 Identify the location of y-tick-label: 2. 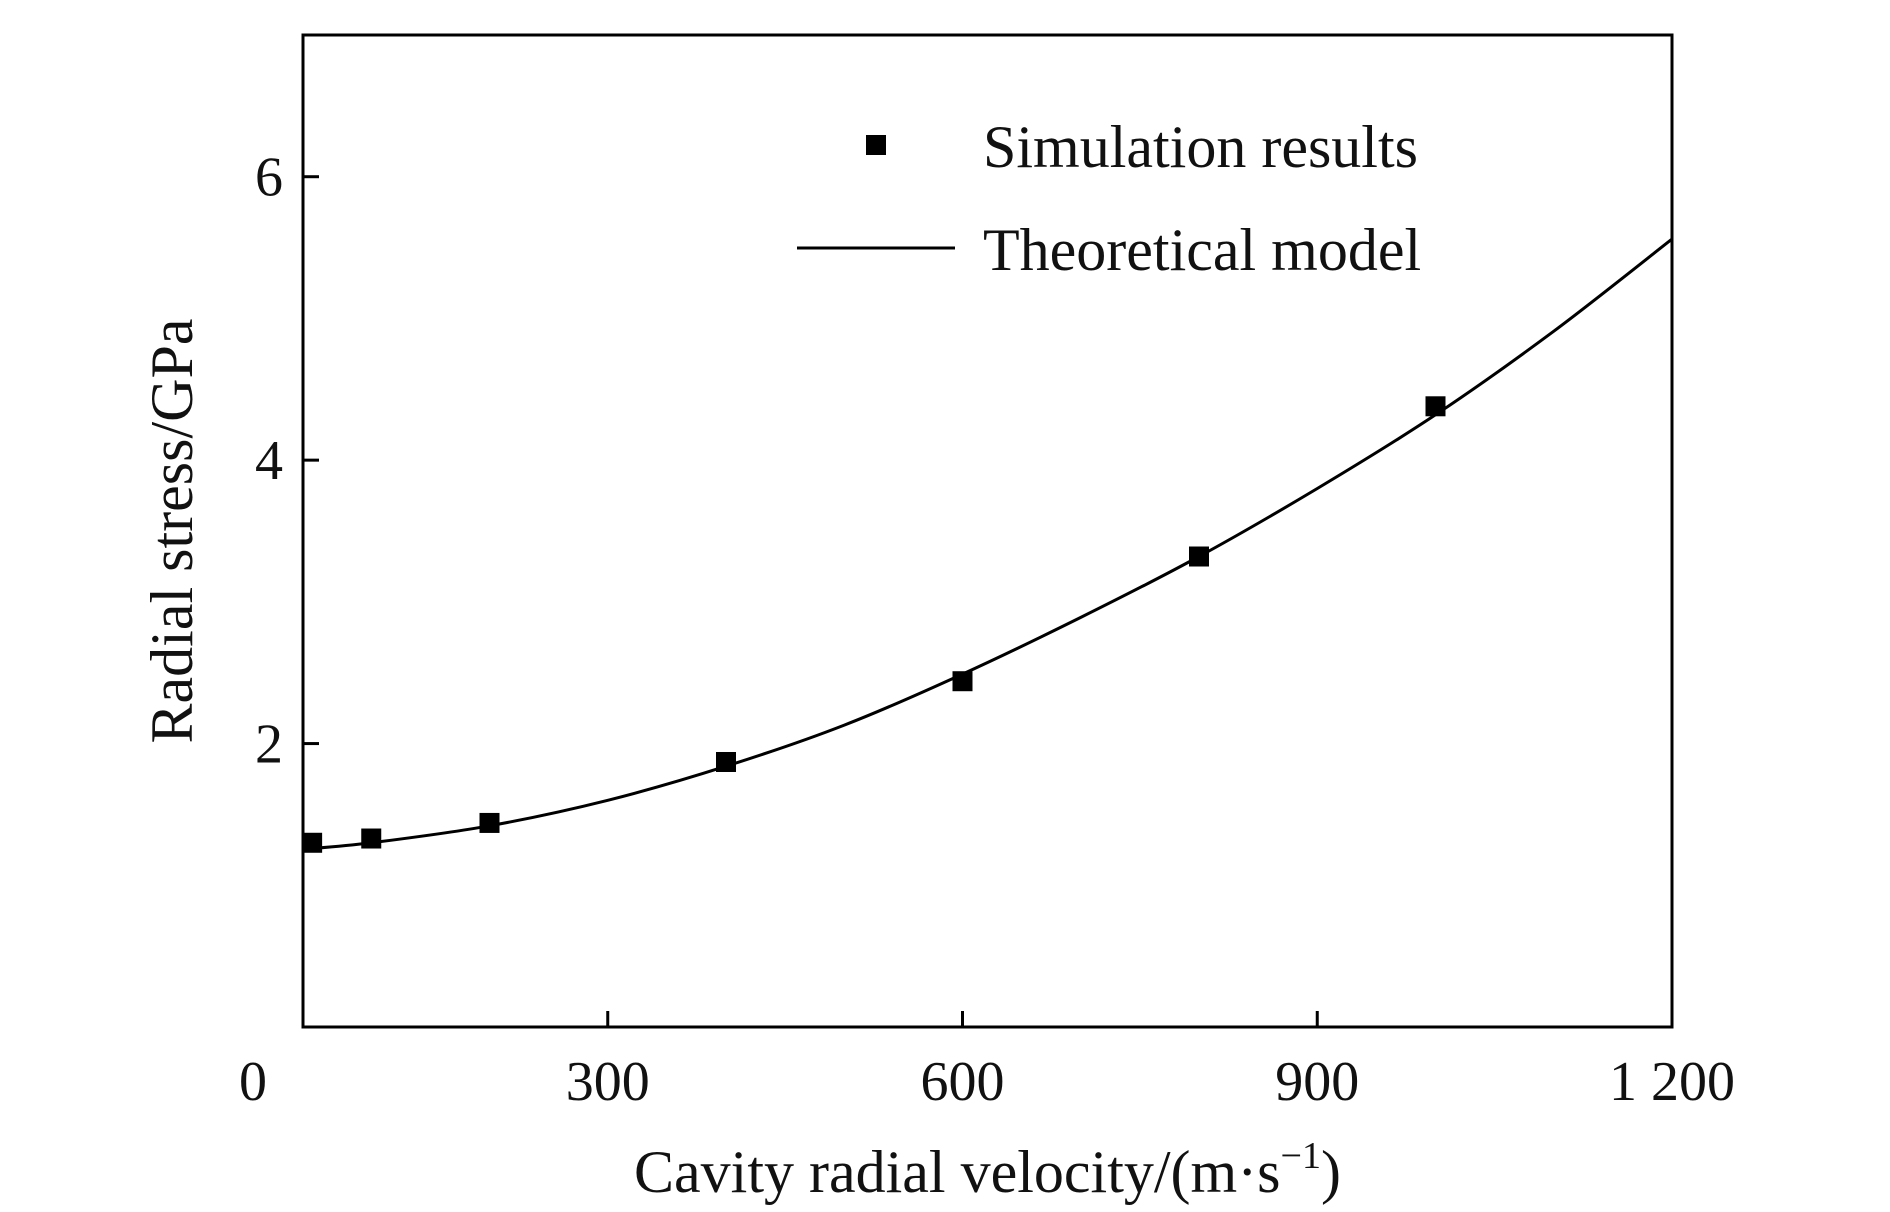
(269, 745).